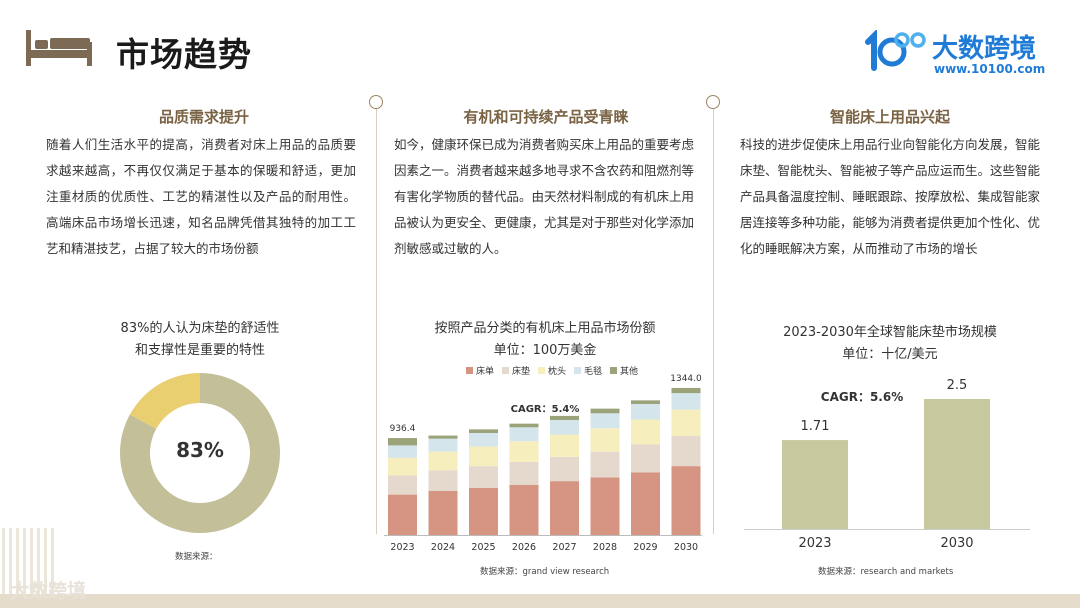  What do you see at coordinates (540, 601) in the screenshot?
I see `footer-band` at bounding box center [540, 601].